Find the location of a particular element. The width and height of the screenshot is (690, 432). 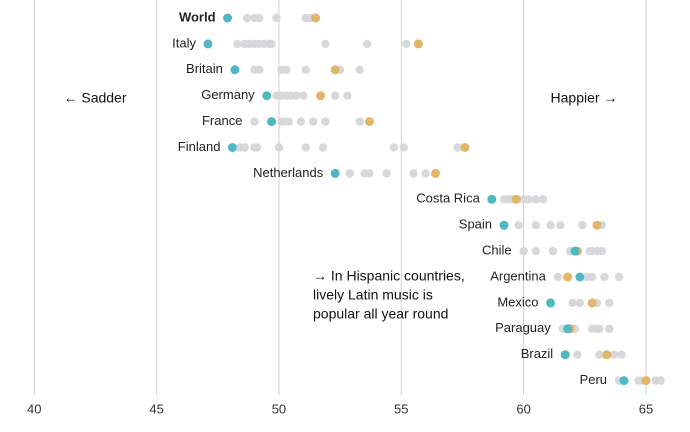

category-label: Peru is located at coordinates (593, 379).